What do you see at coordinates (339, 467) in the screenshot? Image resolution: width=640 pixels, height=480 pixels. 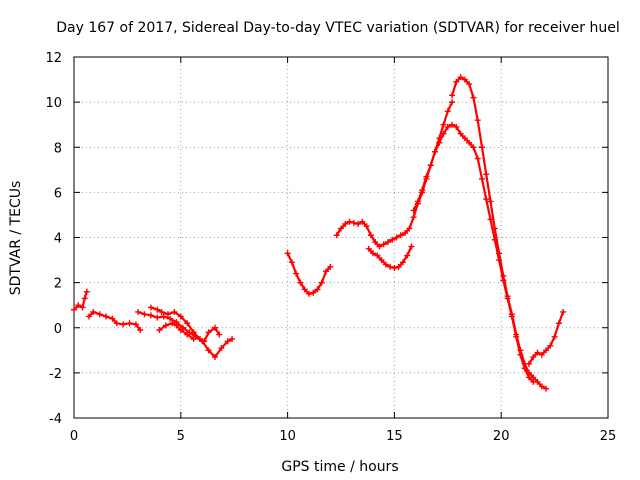 I see `x-axis-title: GPS time / hours` at bounding box center [339, 467].